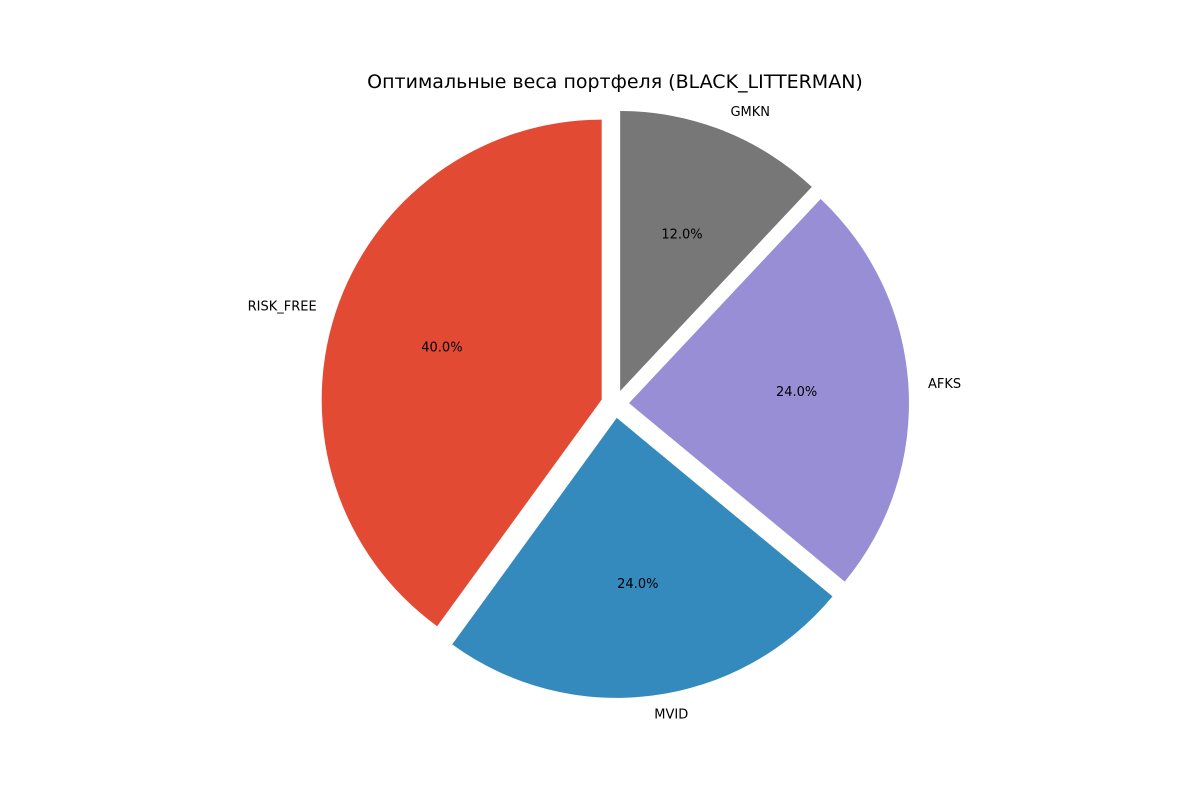 Image resolution: width=1200 pixels, height=800 pixels. Describe the element at coordinates (441, 347) in the screenshot. I see `slice-percent-risk-free: 40.0%` at that location.